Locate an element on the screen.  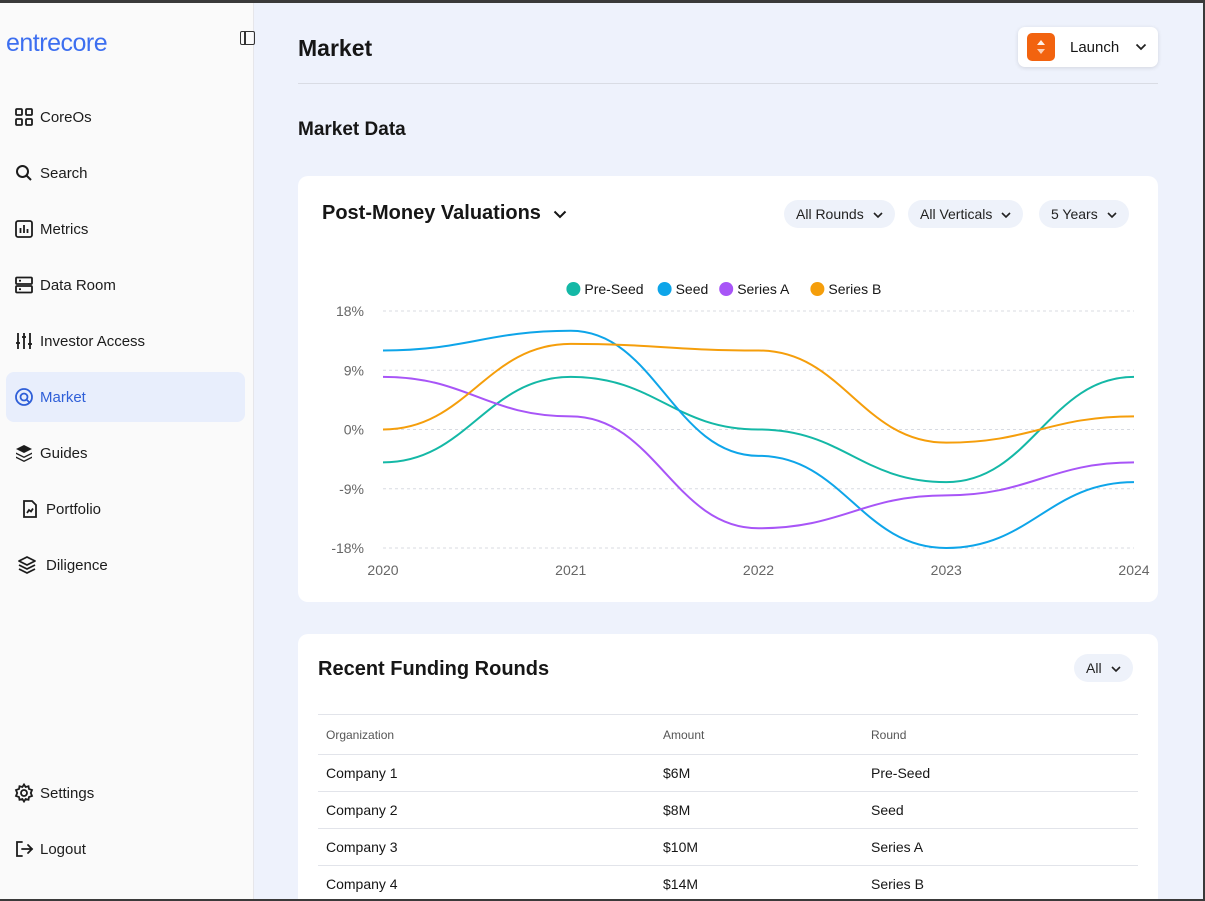
y-tick-label: 18% is located at coordinates (350, 311).